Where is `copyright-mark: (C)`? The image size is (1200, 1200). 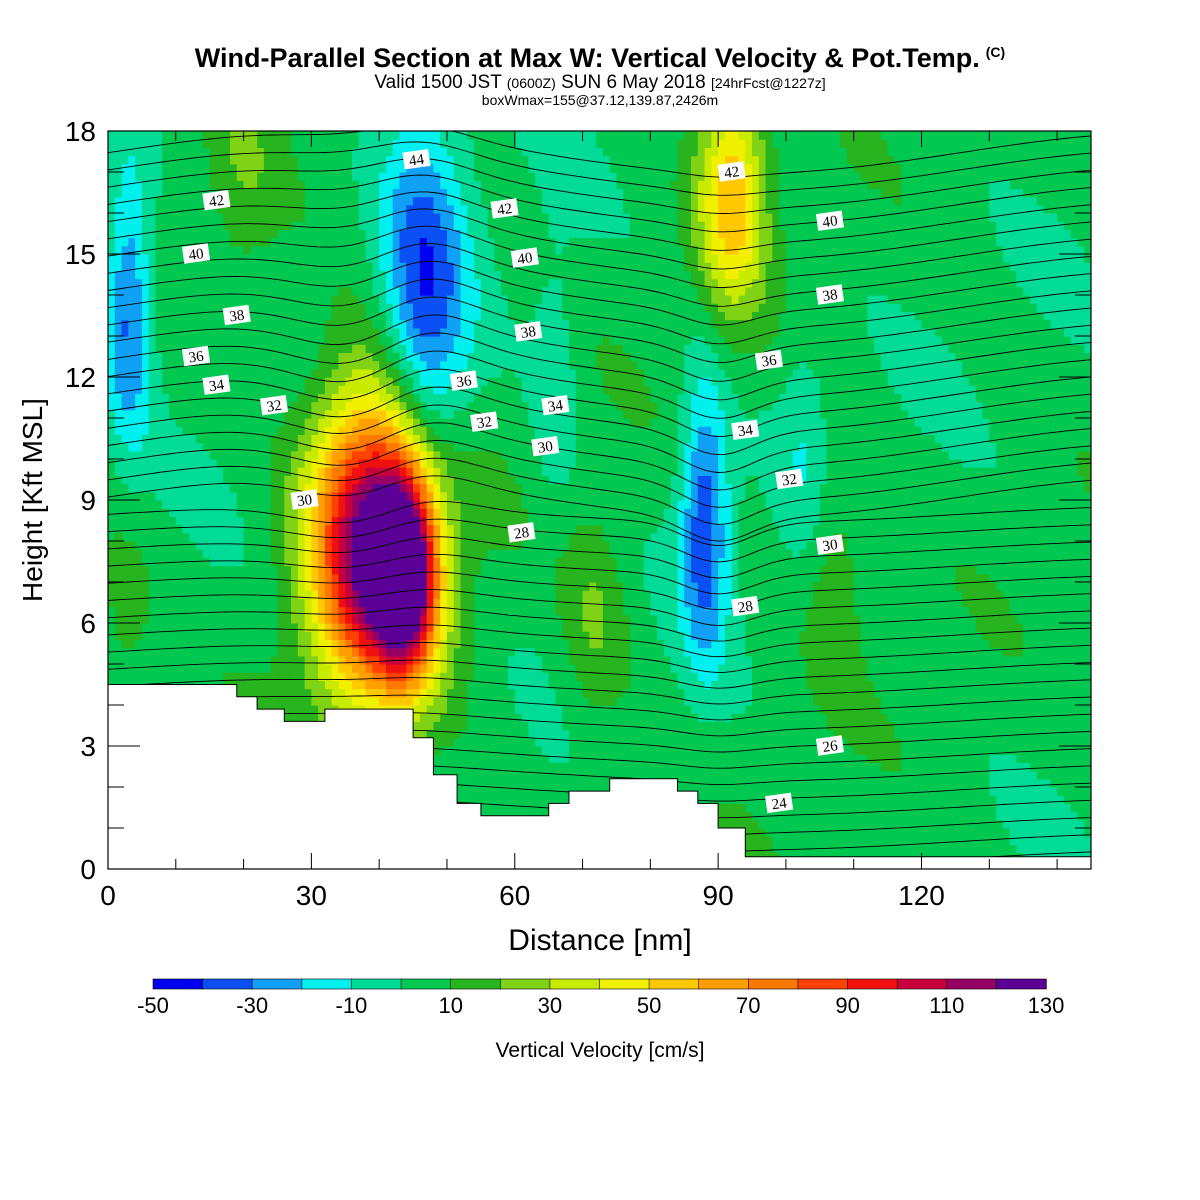
copyright-mark: (C) is located at coordinates (995, 52).